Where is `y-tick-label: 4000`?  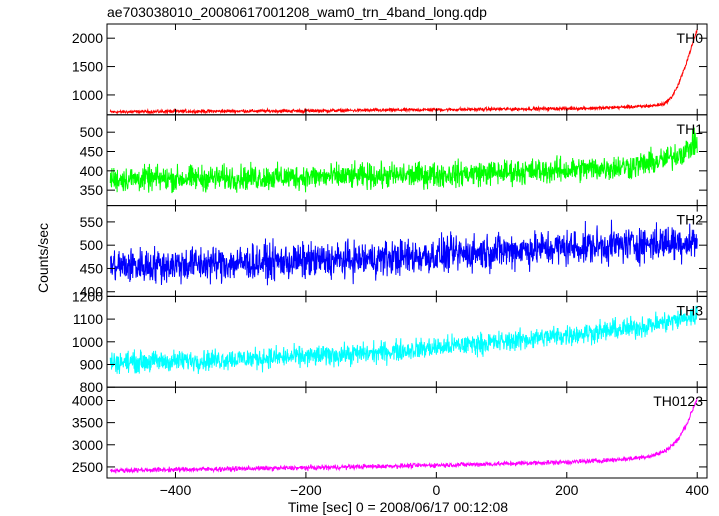
y-tick-label: 4000 is located at coordinates (87, 400).